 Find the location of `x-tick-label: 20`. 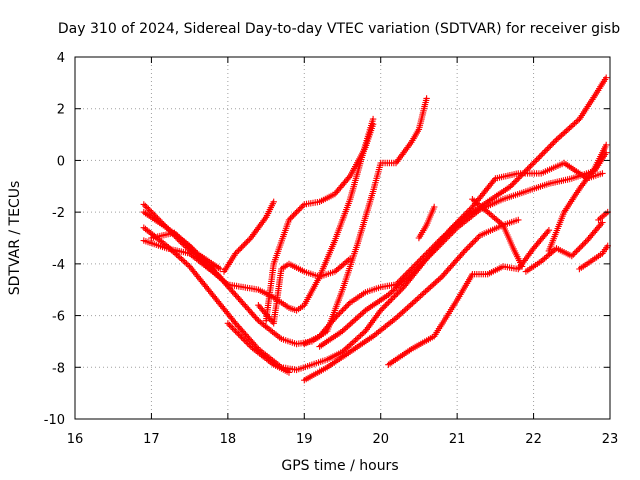

x-tick-label: 20 is located at coordinates (380, 439).